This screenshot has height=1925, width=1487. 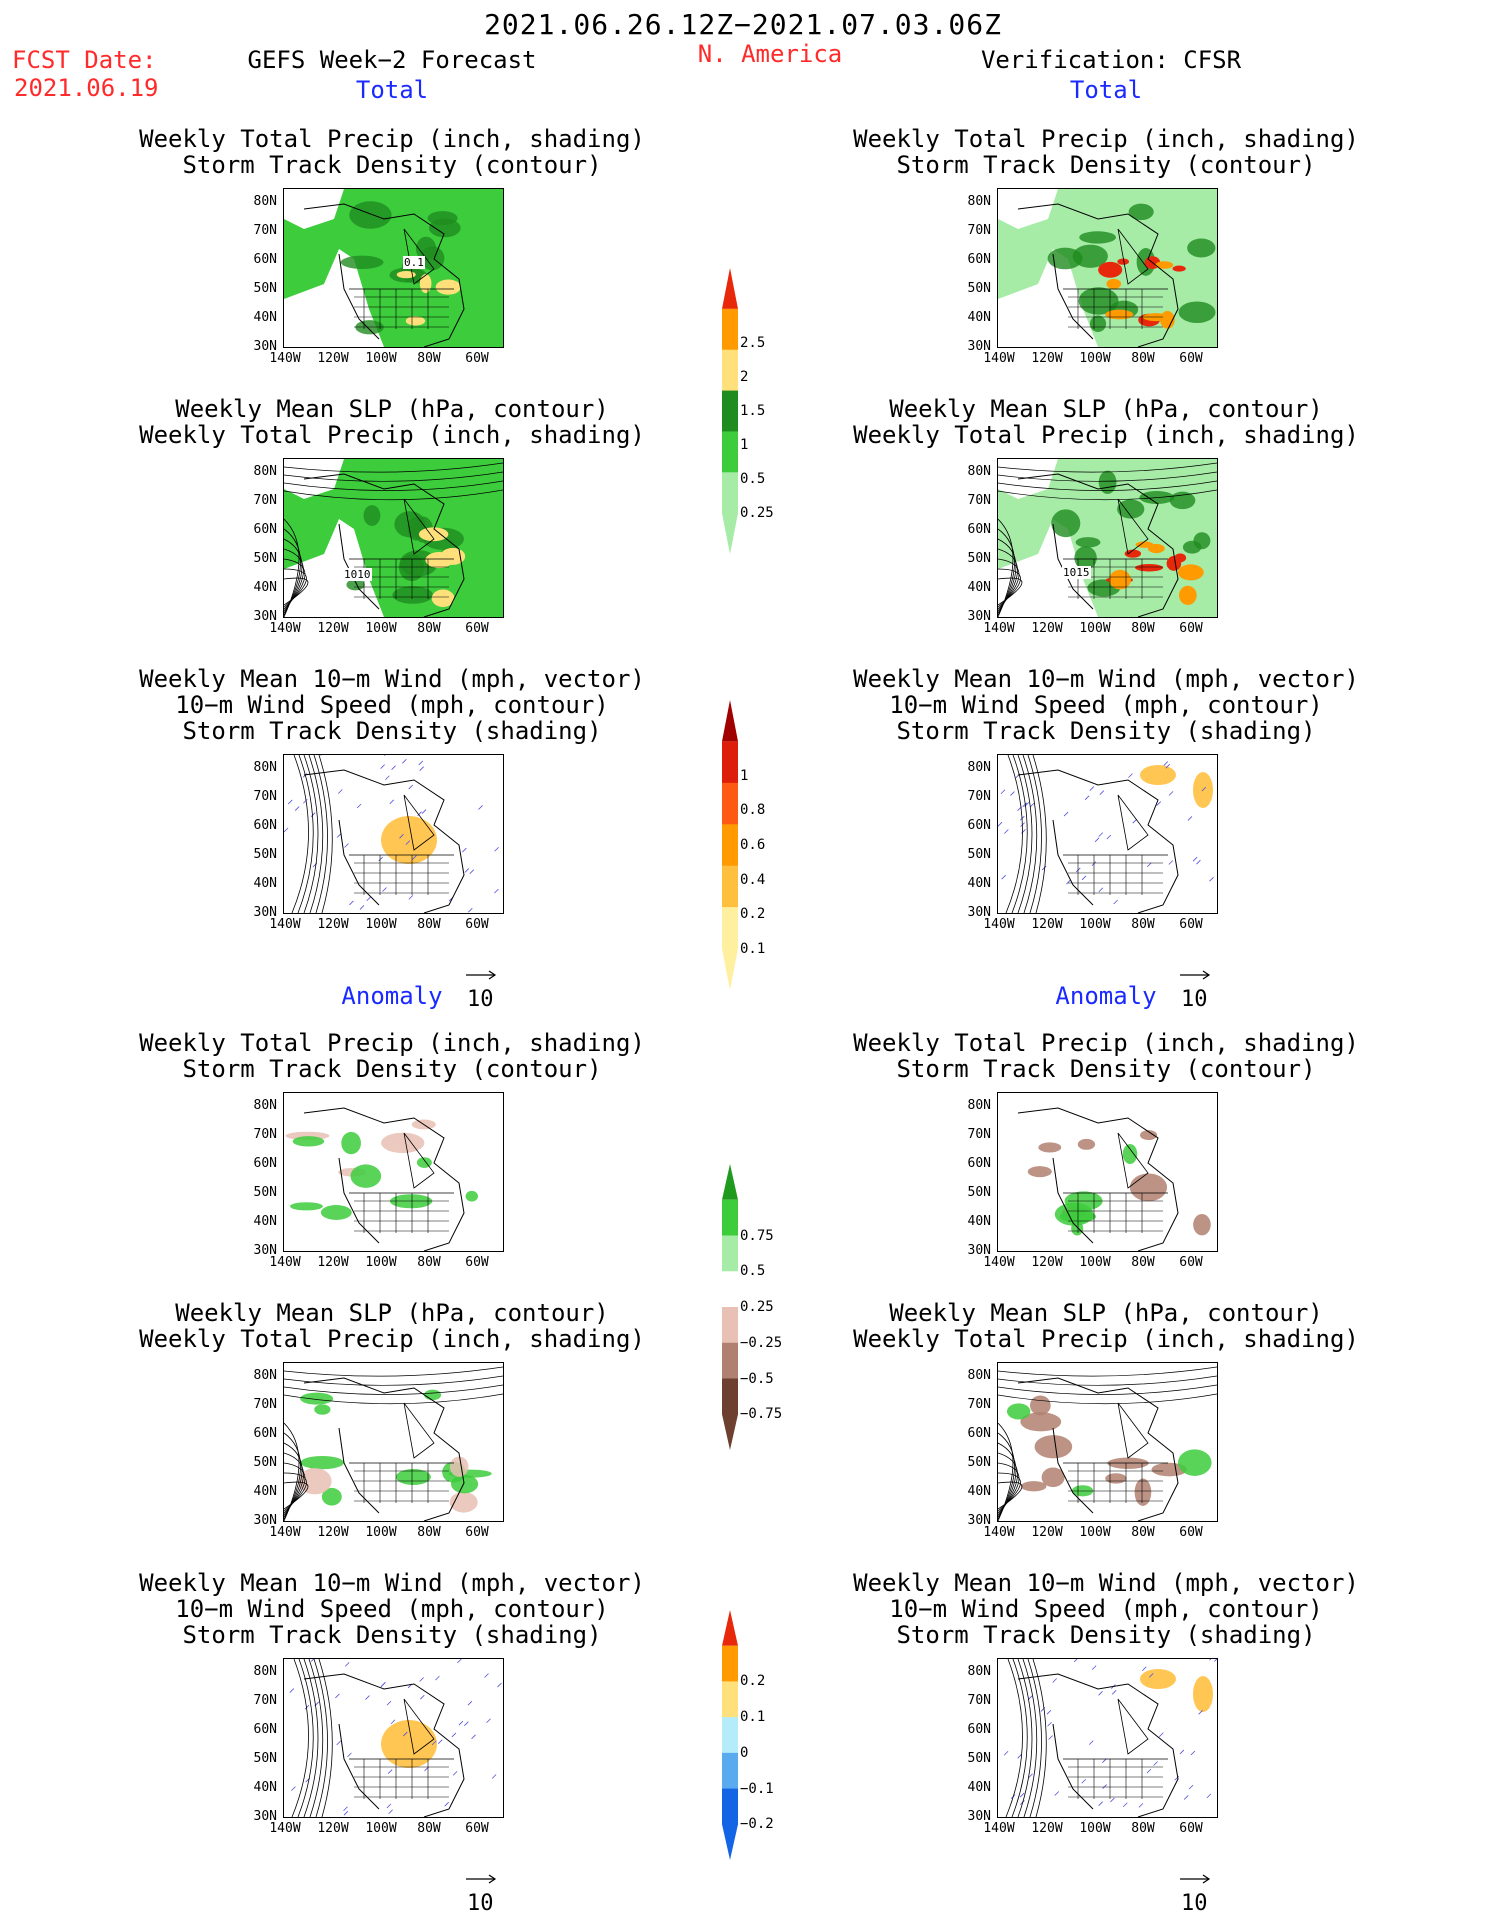 I want to click on fcst-date-value: 2021.06.19, so click(x=86, y=88).